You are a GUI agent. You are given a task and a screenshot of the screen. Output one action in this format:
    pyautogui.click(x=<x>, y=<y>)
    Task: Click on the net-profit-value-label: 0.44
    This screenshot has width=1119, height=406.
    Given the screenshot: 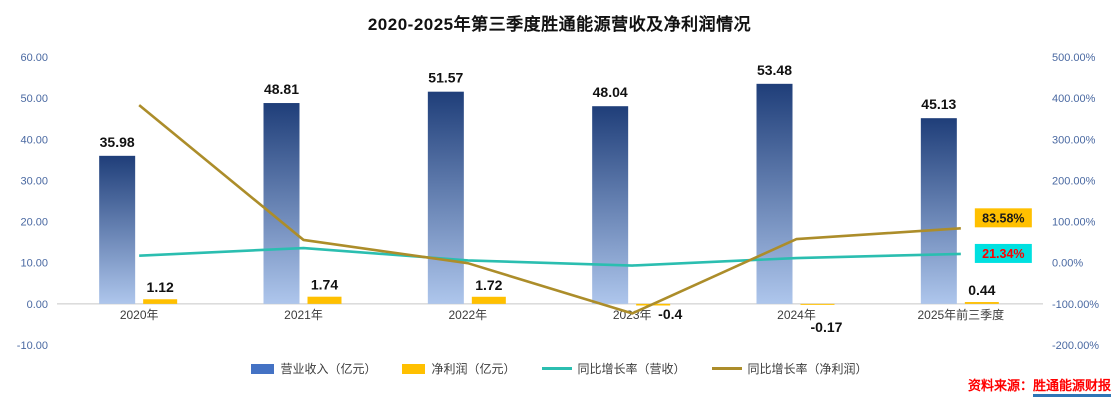 What is the action you would take?
    pyautogui.click(x=981, y=290)
    